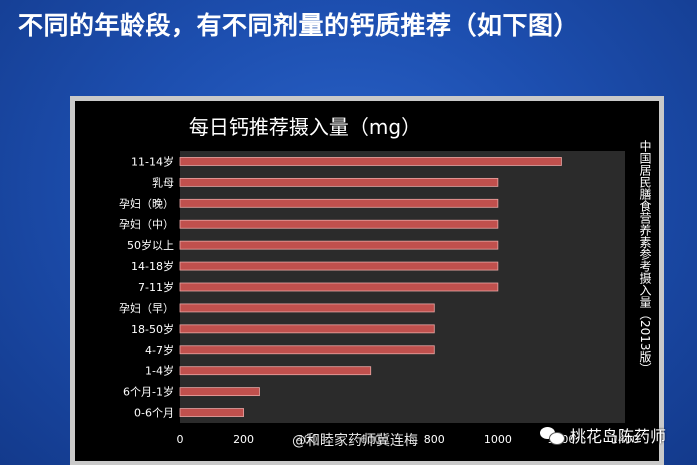 The width and height of the screenshot is (697, 465). I want to click on x-tick-0: 0, so click(180, 439).